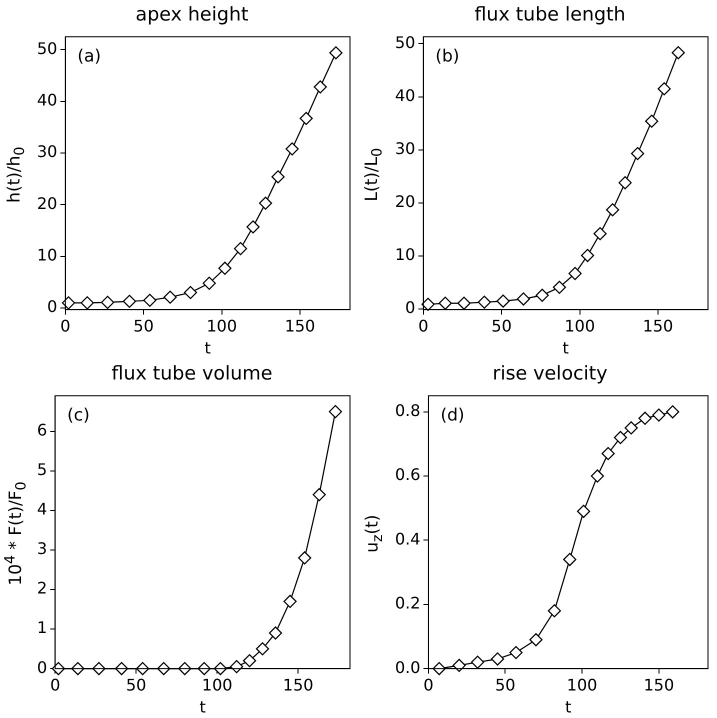 The width and height of the screenshot is (717, 718). I want to click on y-tick-label: 3, so click(42, 548).